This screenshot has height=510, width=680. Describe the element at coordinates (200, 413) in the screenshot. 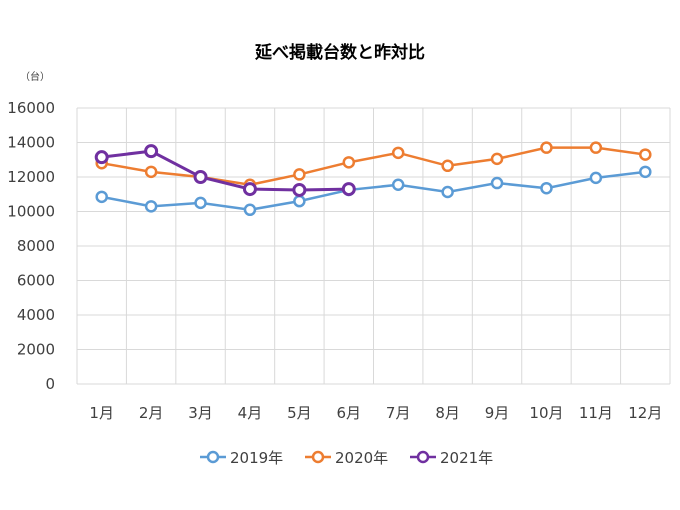

I see `x-tick-label: 3月` at that location.